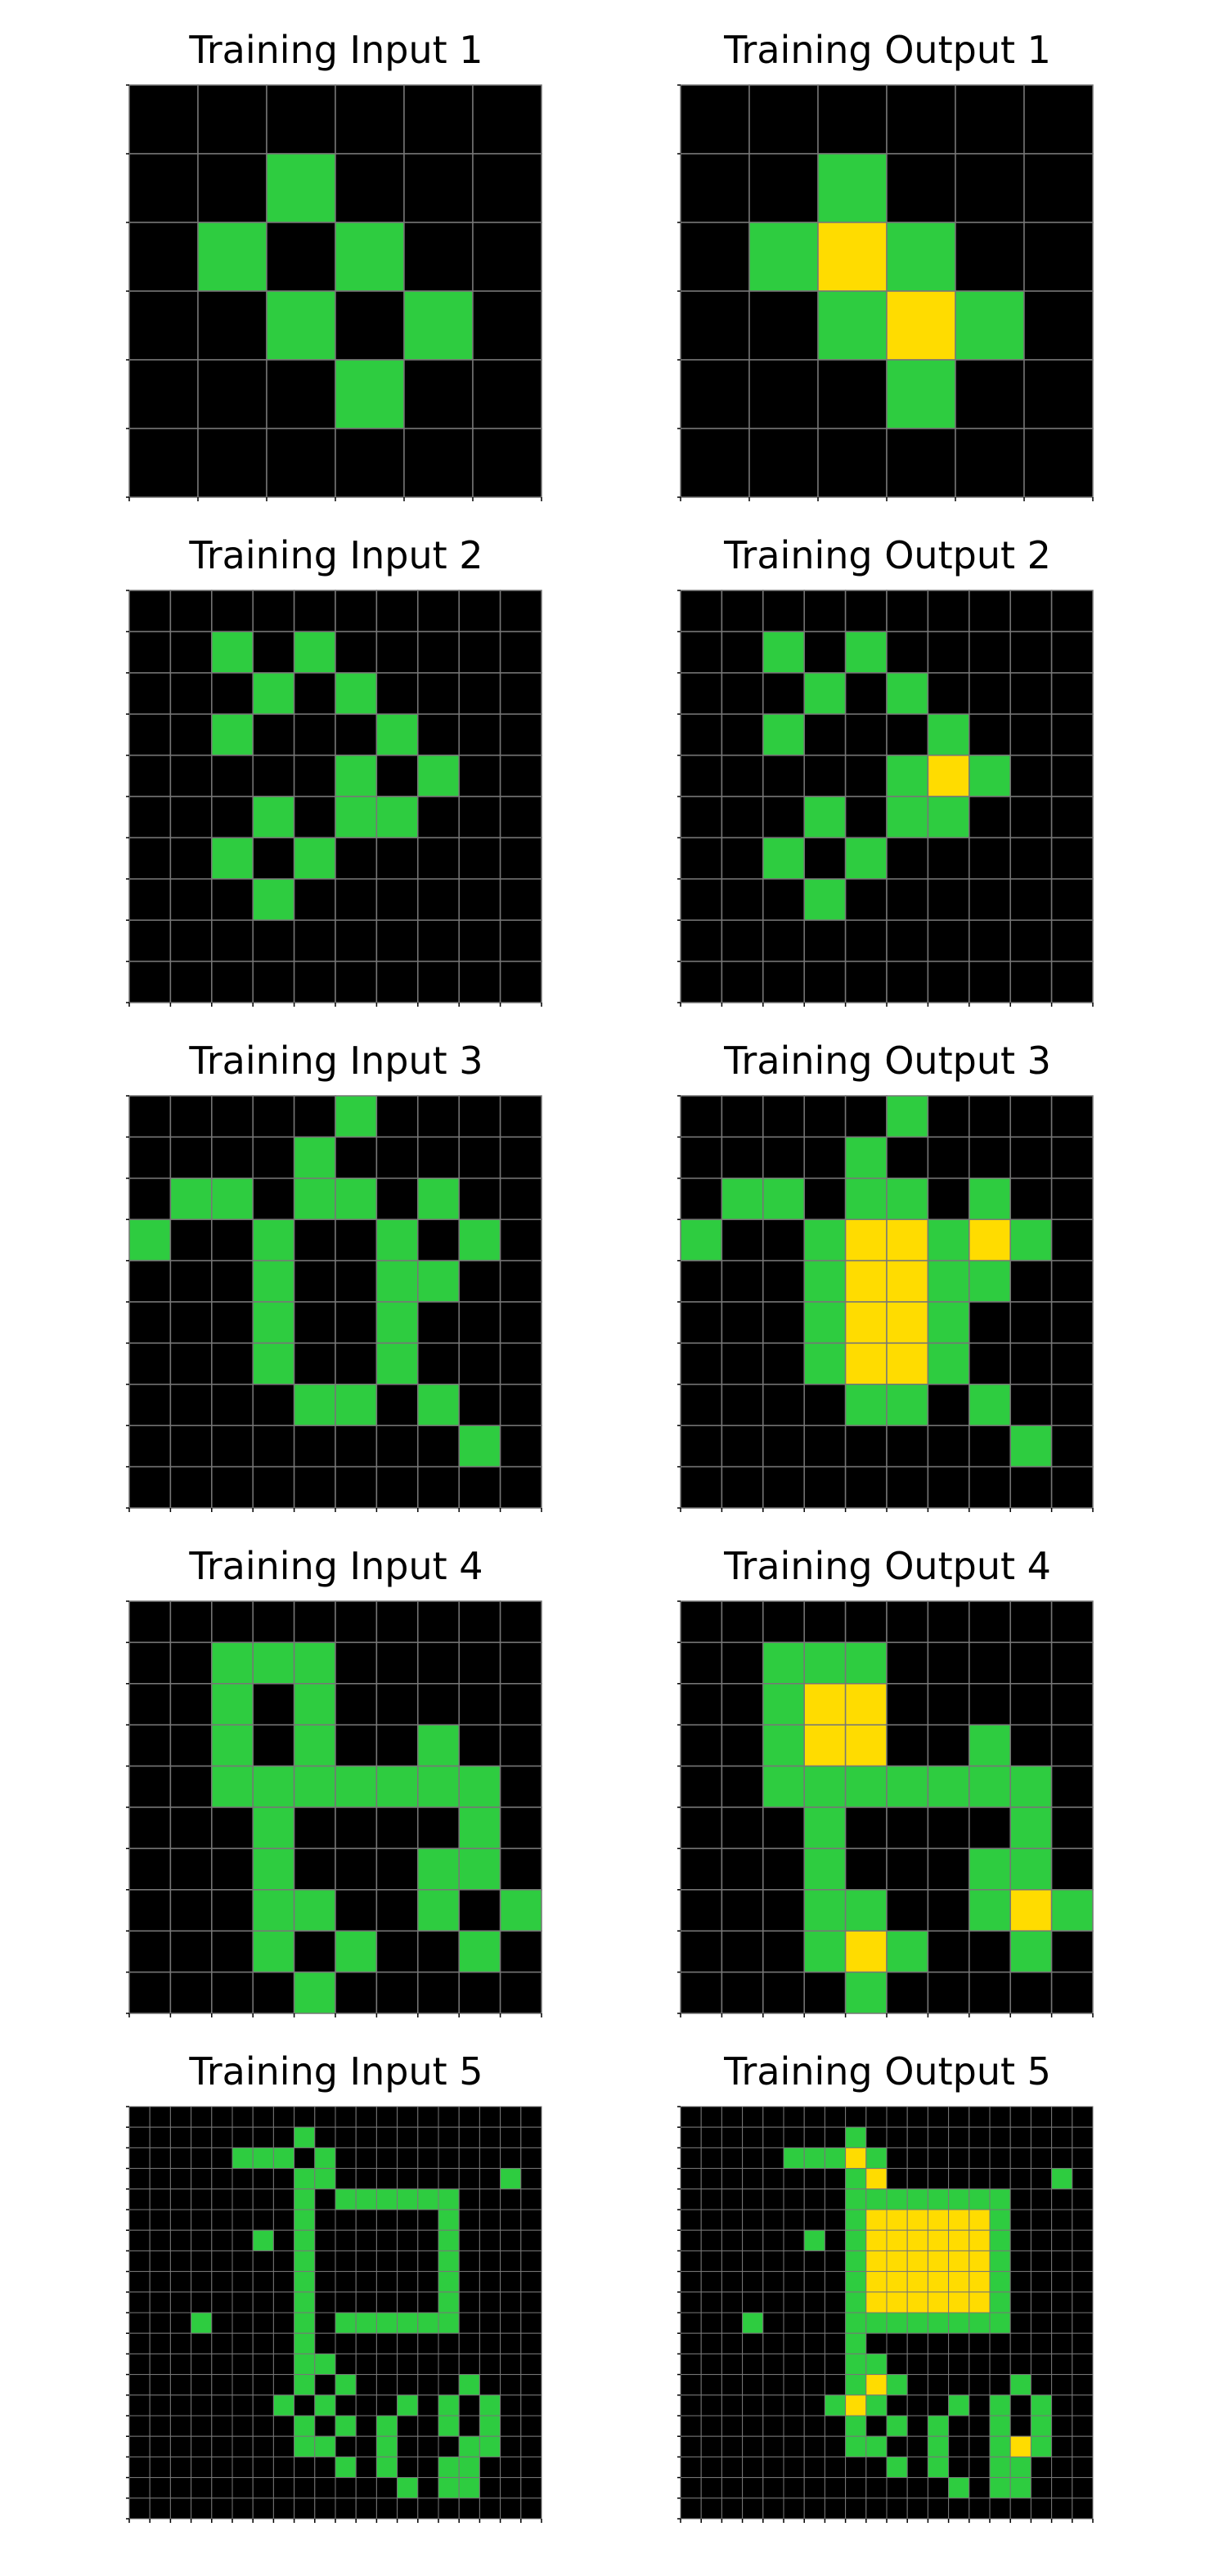 This screenshot has height=2576, width=1227. I want to click on panel-title: Training Input 1, so click(336, 50).